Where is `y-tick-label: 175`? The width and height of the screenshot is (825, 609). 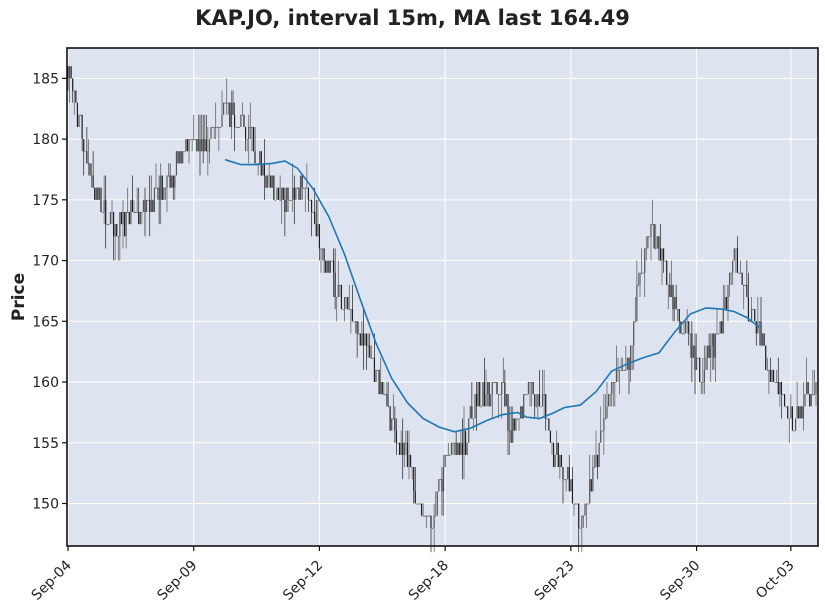
y-tick-label: 175 is located at coordinates (45, 201).